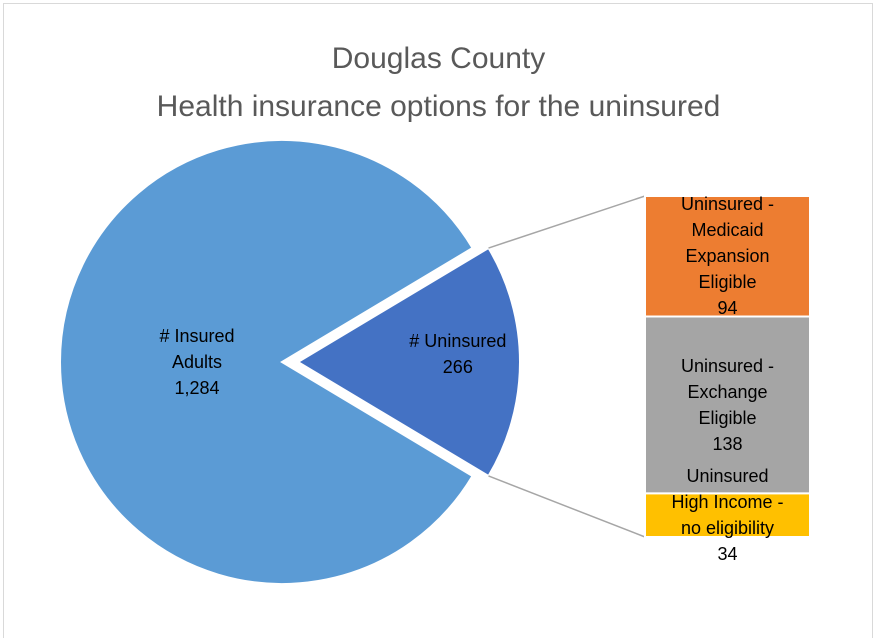 Image resolution: width=877 pixels, height=638 pixels. What do you see at coordinates (457, 367) in the screenshot?
I see `slice-label-line: 266` at bounding box center [457, 367].